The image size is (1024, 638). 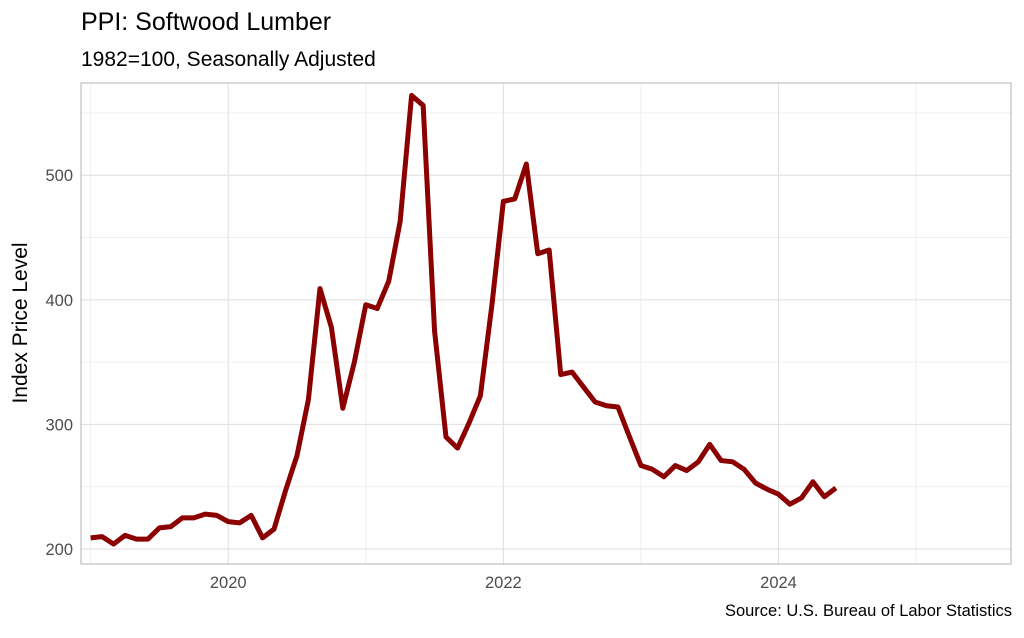 I want to click on x-tick-label: 2024, so click(x=778, y=583).